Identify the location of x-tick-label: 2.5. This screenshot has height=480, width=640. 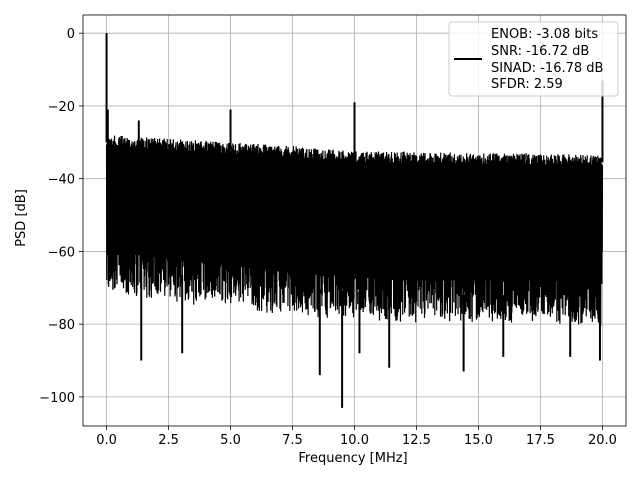
(168, 440).